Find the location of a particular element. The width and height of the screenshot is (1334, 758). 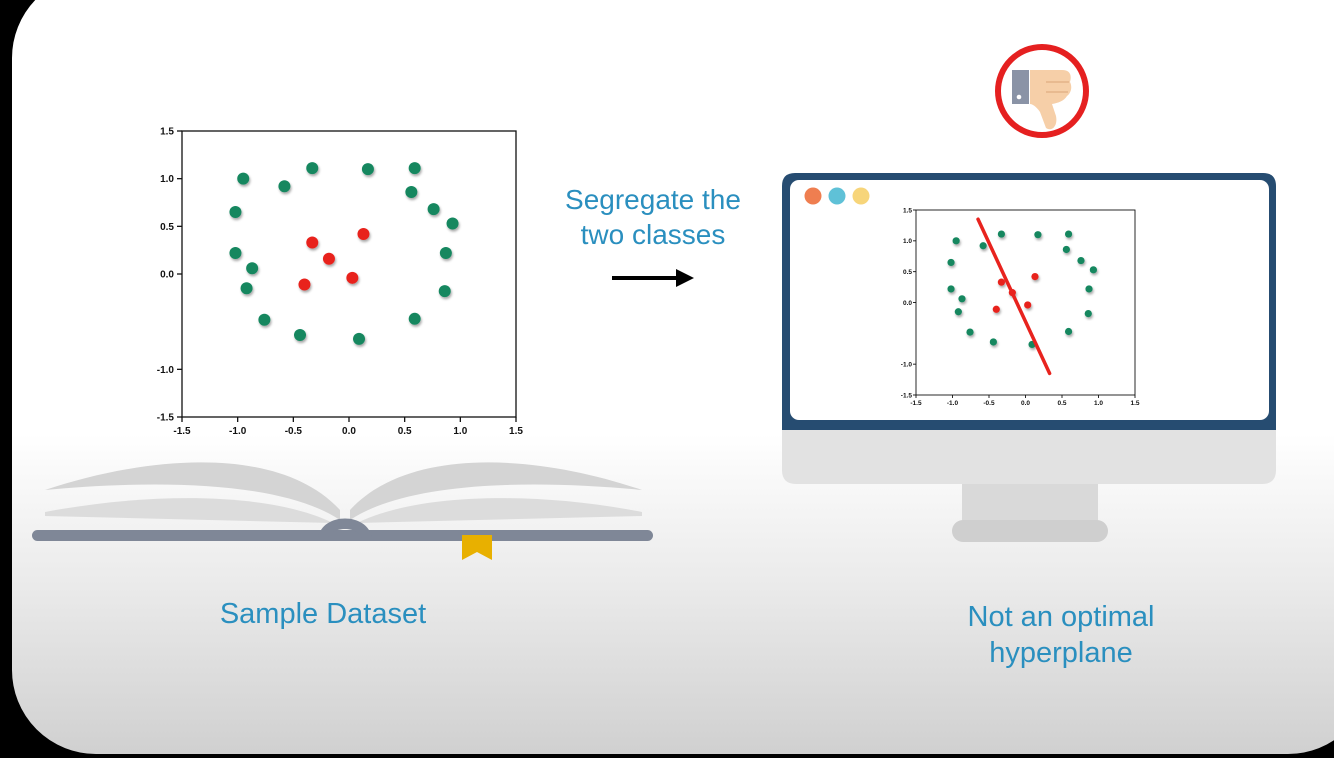

open-book-icon is located at coordinates (342, 501).